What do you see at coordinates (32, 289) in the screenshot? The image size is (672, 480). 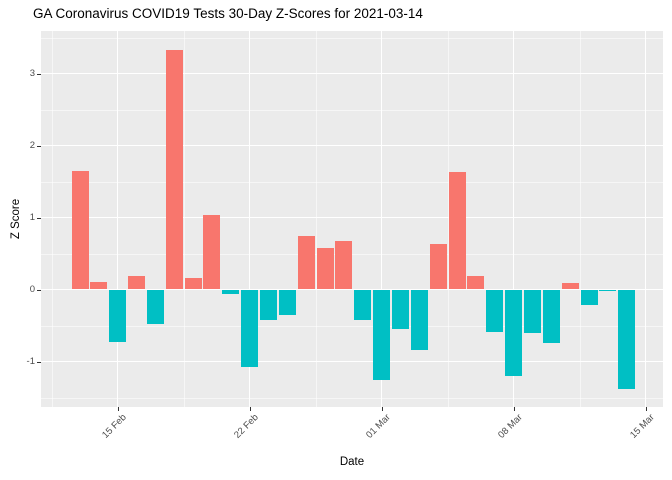 I see `y-tick-label: 0` at bounding box center [32, 289].